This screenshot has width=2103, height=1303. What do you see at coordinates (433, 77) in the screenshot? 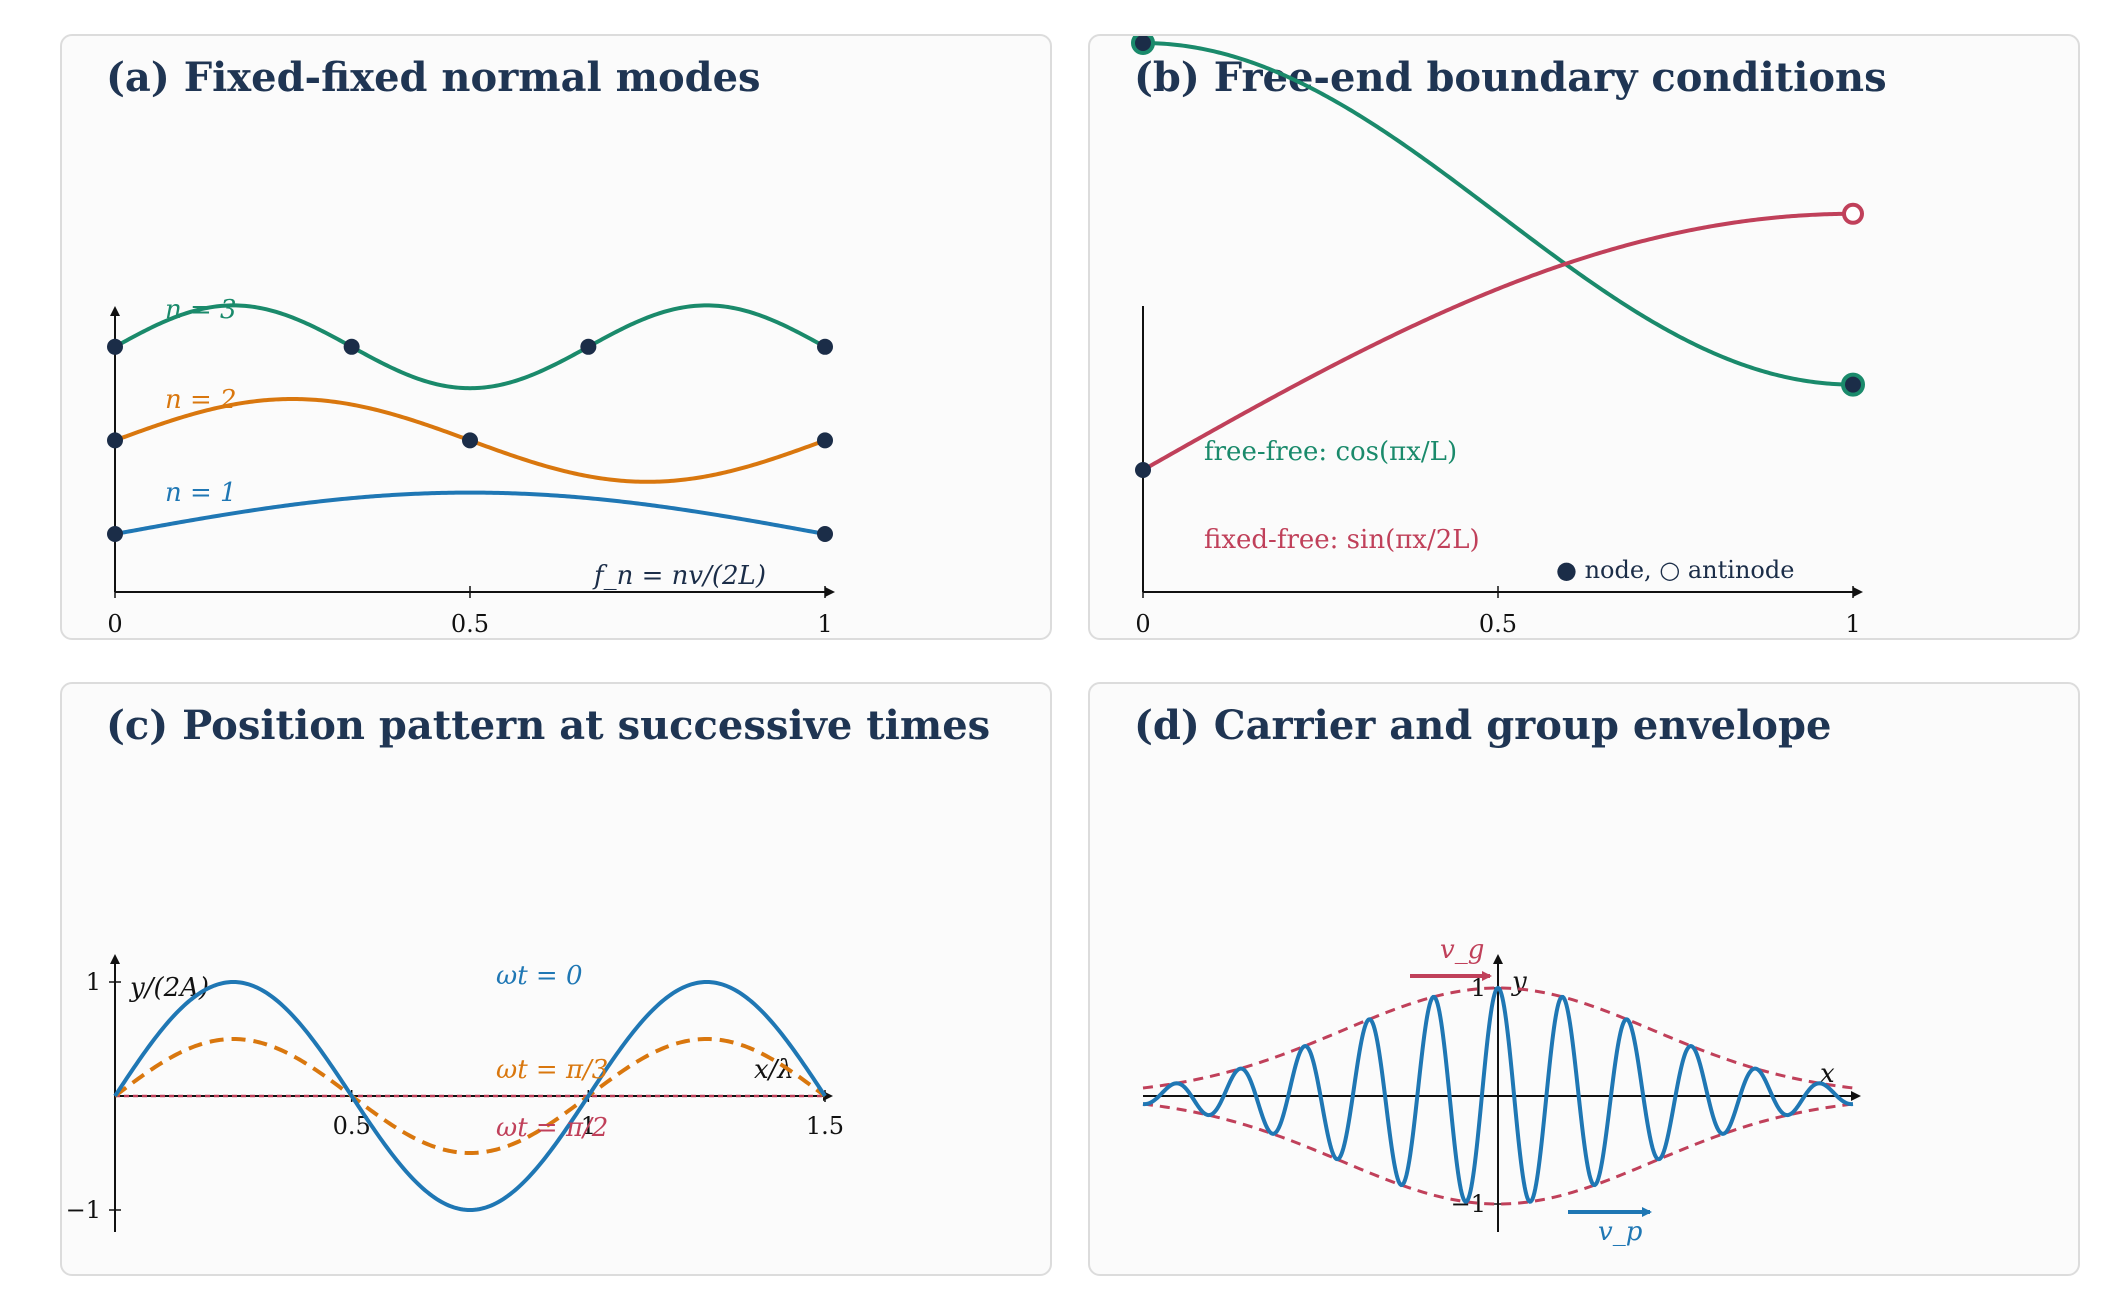
I see `panel-a-title: (a) Fixed-fixed normal modes` at bounding box center [433, 77].